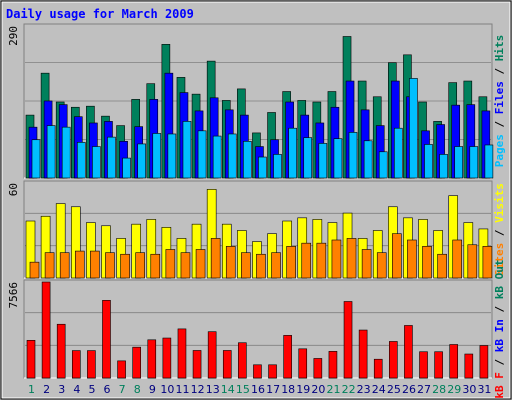 Image resolution: width=512 pixels, height=400 pixels. I want to click on day-label: 24, so click(379, 389).